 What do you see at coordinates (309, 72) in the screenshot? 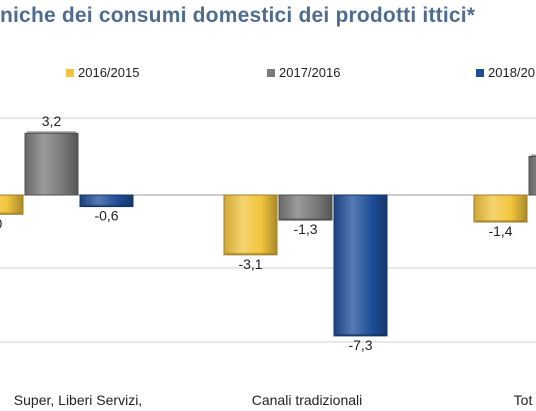
I see `legend-label-1: 2017/2016` at bounding box center [309, 72].